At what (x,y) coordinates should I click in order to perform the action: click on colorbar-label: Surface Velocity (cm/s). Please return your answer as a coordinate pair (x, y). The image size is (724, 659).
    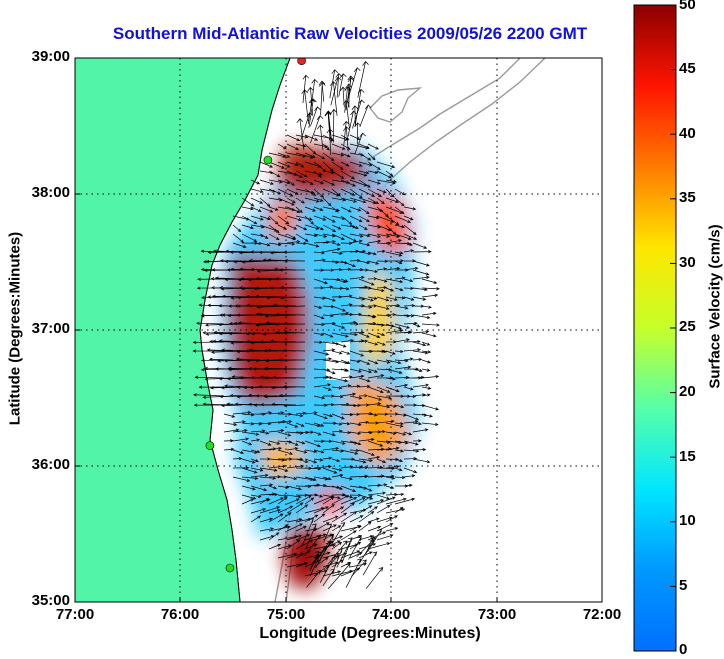
    Looking at the image, I should click on (715, 306).